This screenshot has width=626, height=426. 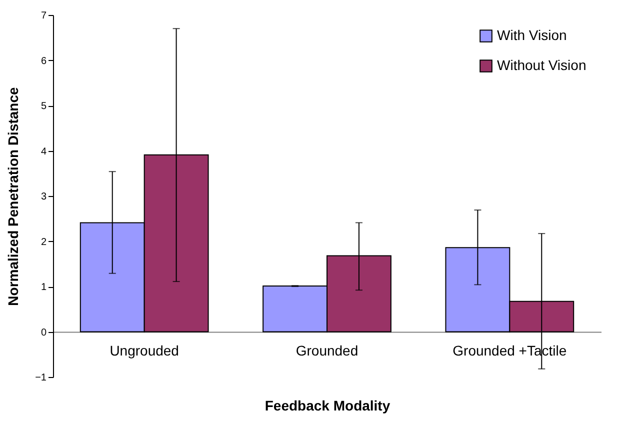 What do you see at coordinates (327, 350) in the screenshot?
I see `x-tick-label: Grounded` at bounding box center [327, 350].